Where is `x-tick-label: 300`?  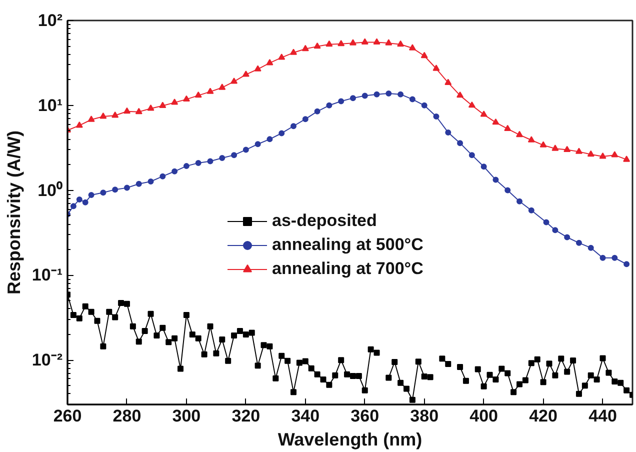
x-tick-label: 300 is located at coordinates (186, 416).